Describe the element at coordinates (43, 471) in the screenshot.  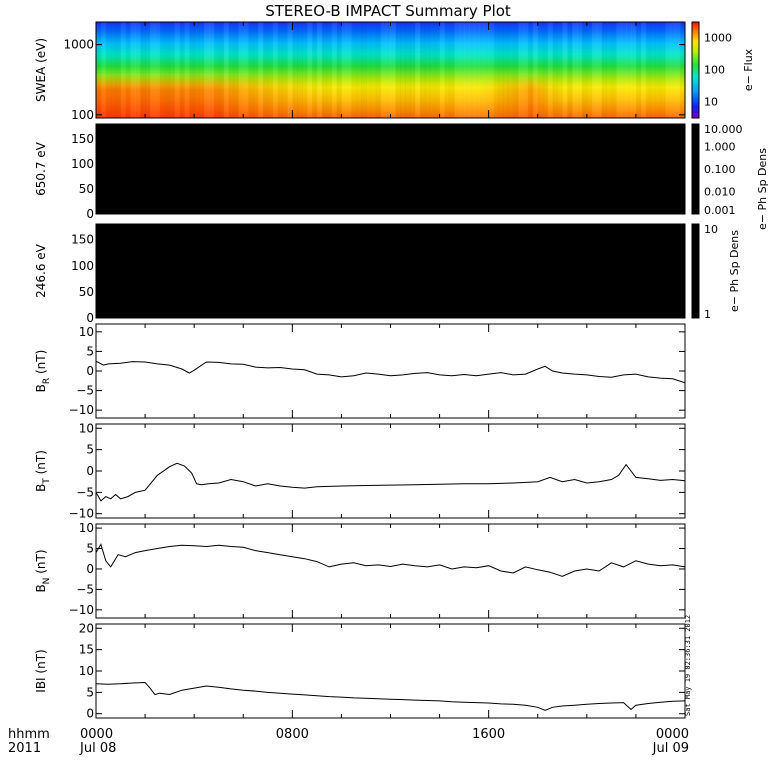
I see `y-axis-label: BT (nT)` at that location.